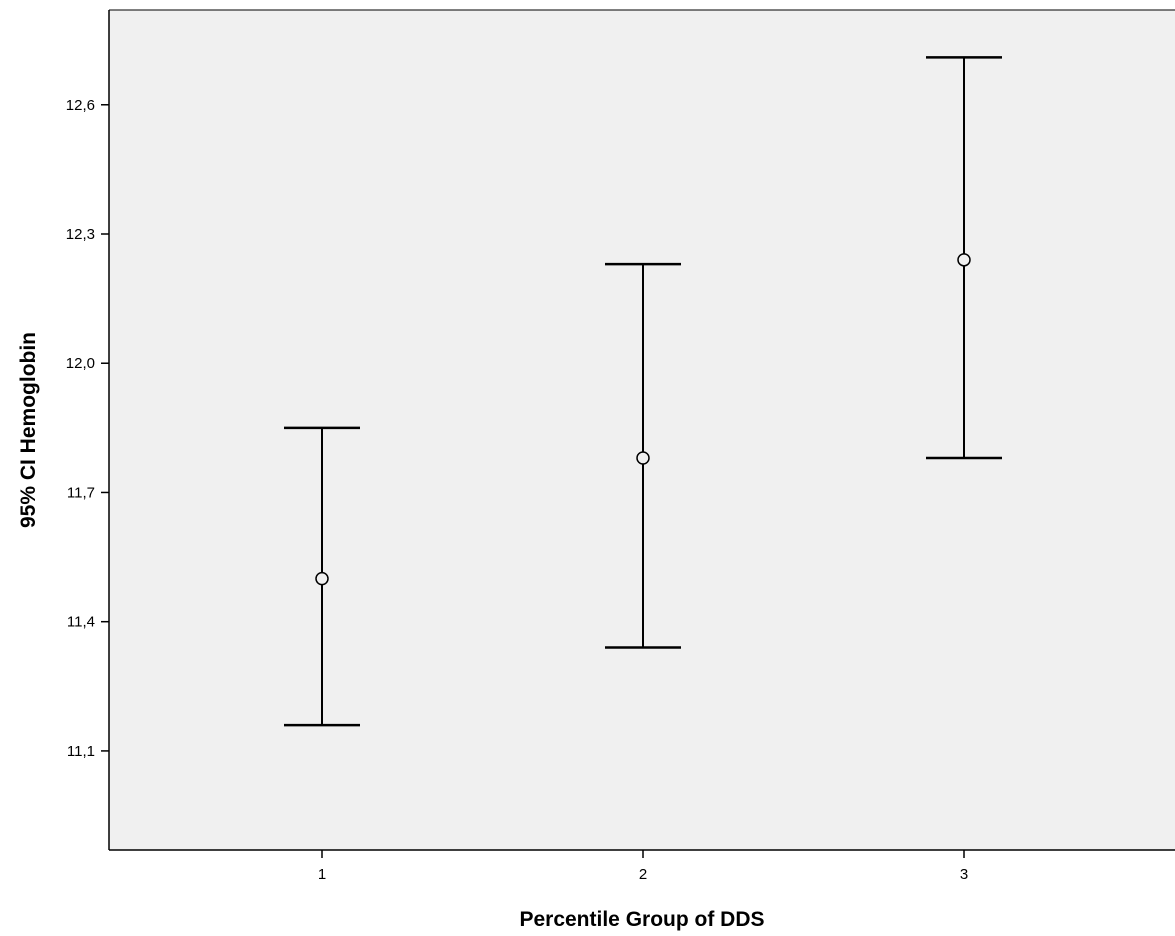  What do you see at coordinates (81, 751) in the screenshot?
I see `y-tick-label: 11,1` at bounding box center [81, 751].